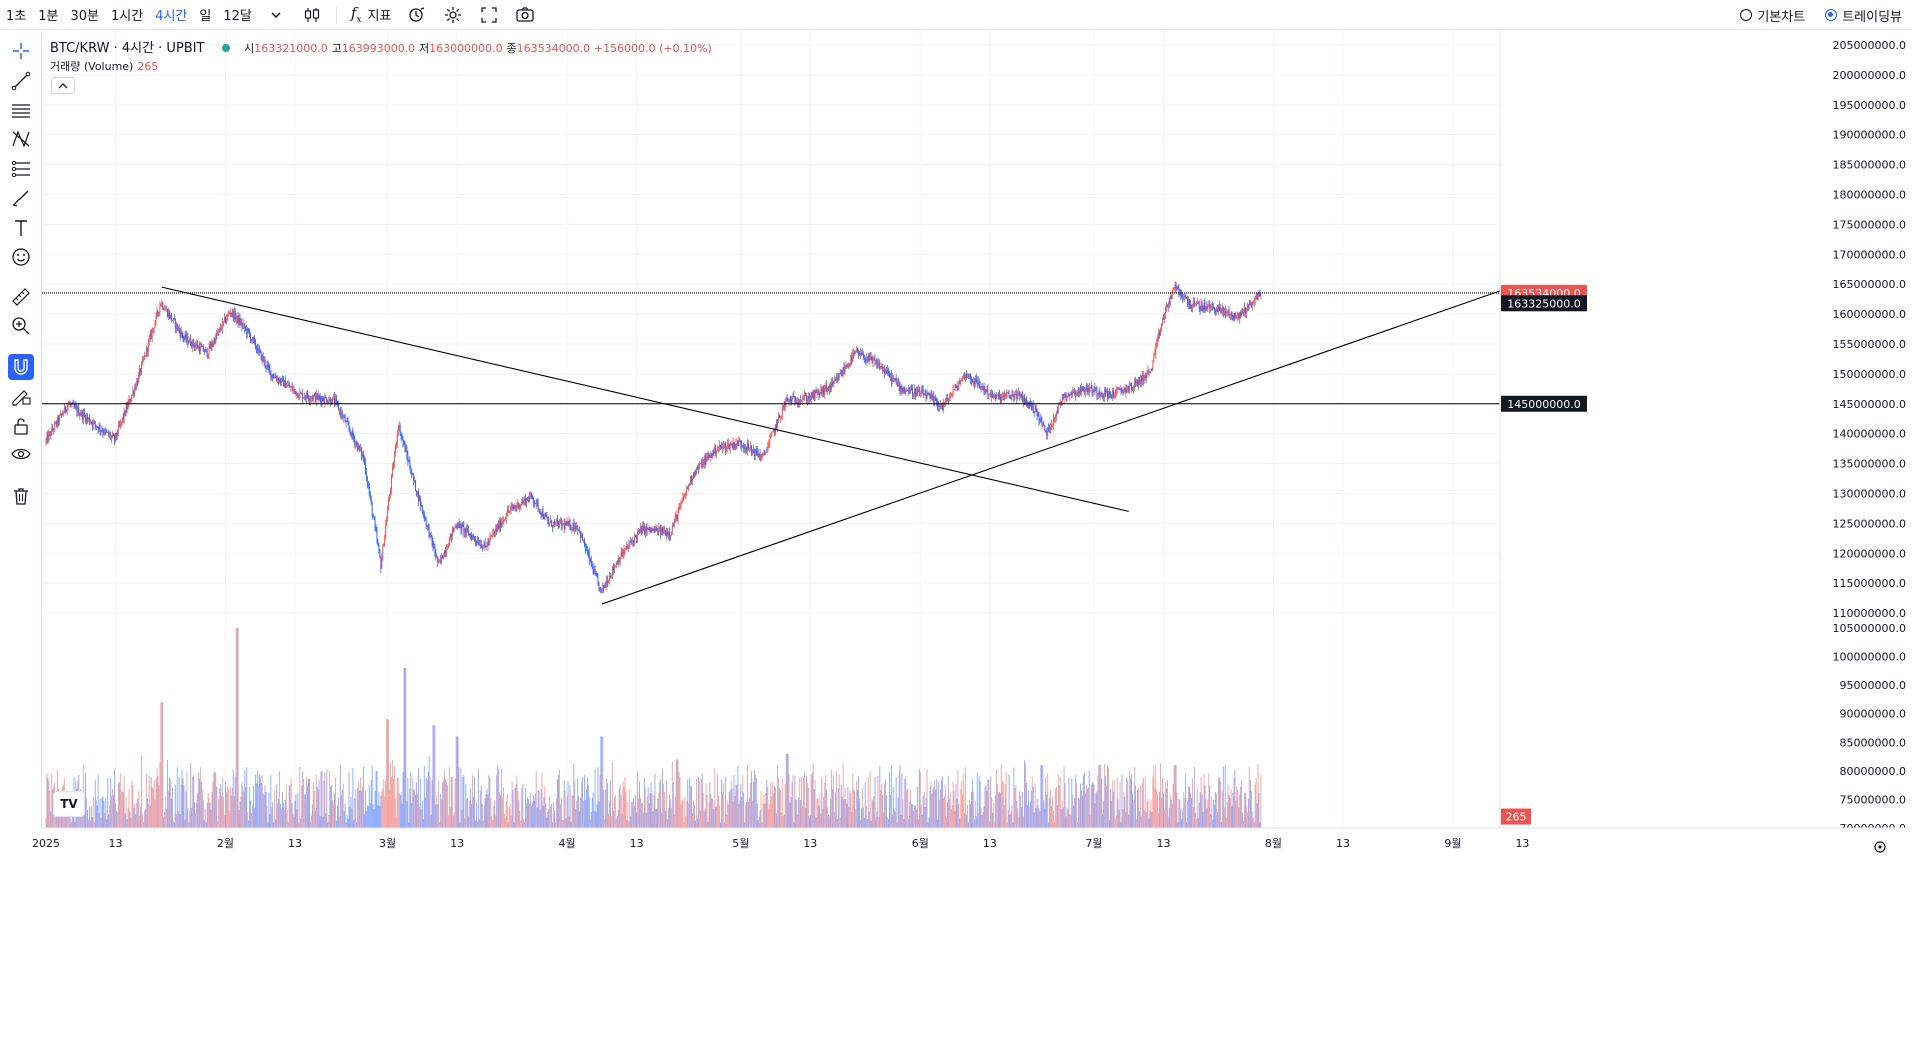 The image size is (1912, 1041). What do you see at coordinates (21, 139) in the screenshot?
I see `pattern-tool` at bounding box center [21, 139].